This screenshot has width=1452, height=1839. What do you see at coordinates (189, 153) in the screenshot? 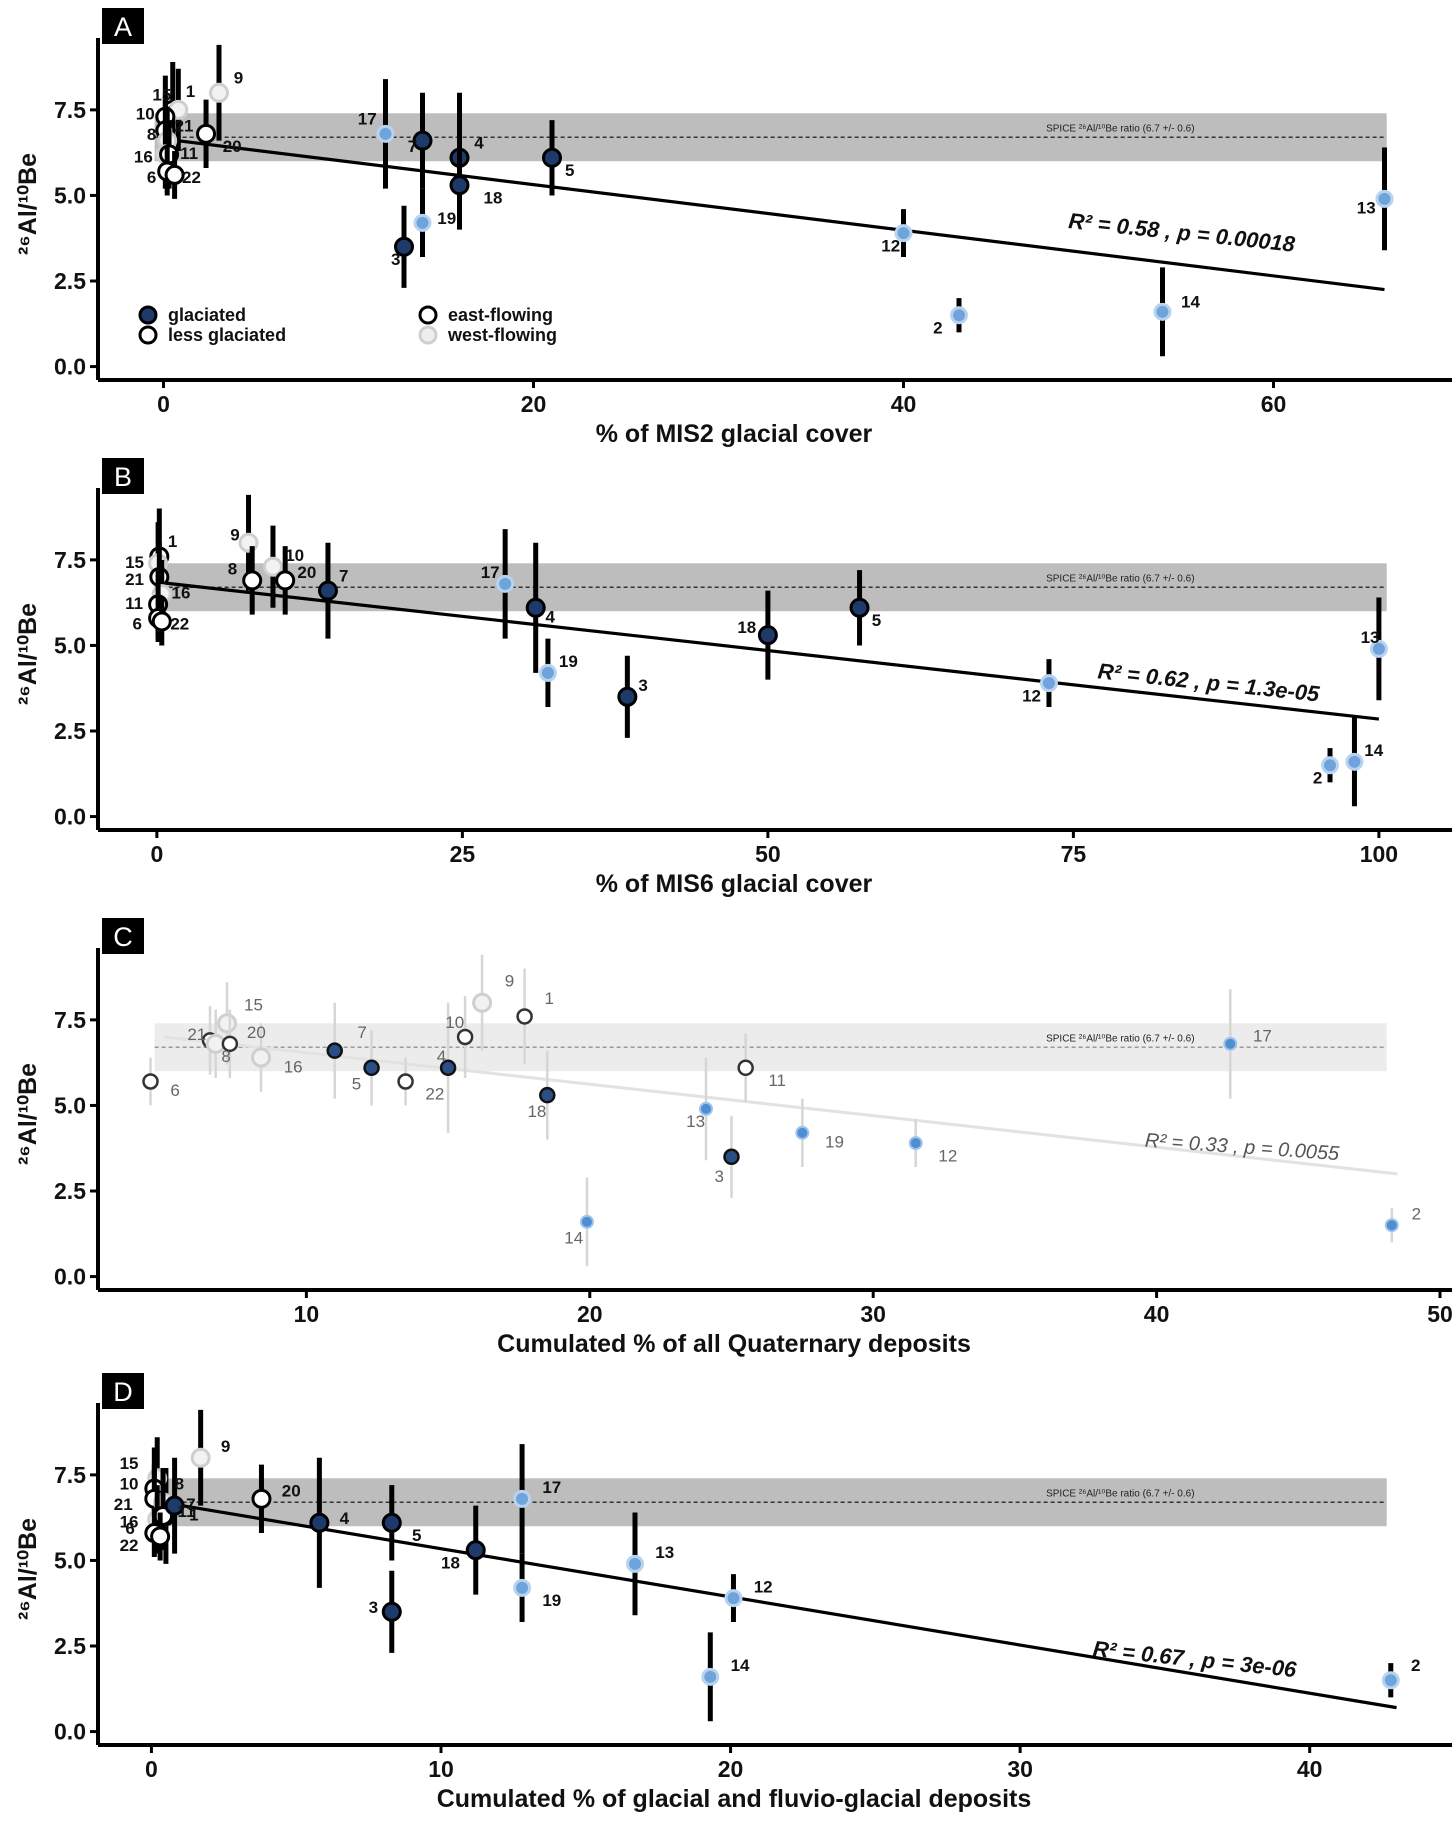
I see `point-label: 11` at bounding box center [189, 153].